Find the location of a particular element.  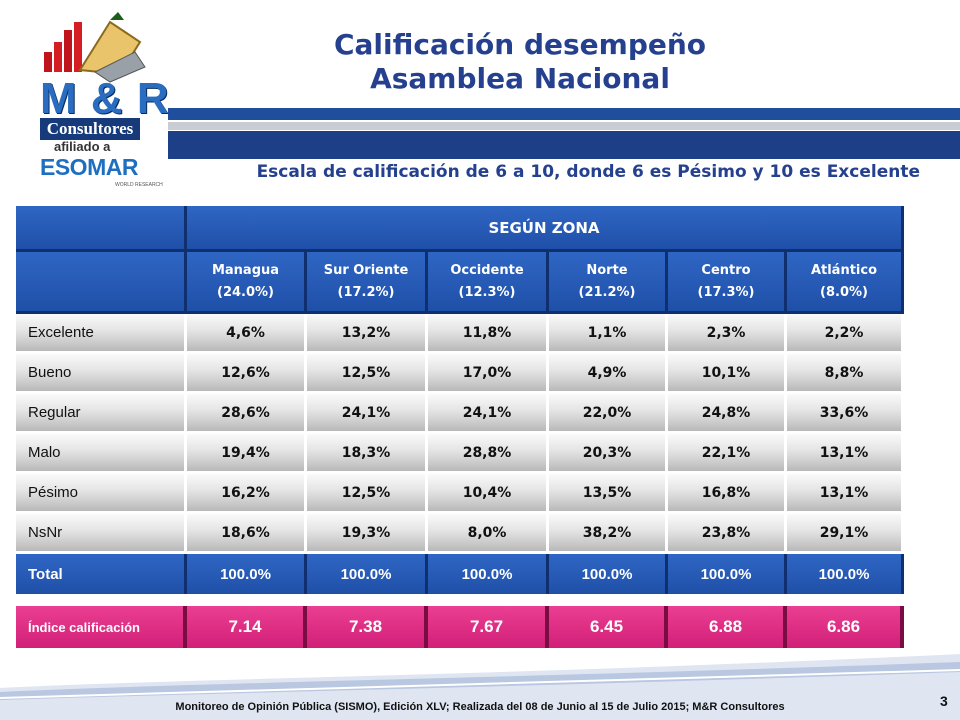

zone-header-4: Centro (17.3%) is located at coordinates (727, 283).